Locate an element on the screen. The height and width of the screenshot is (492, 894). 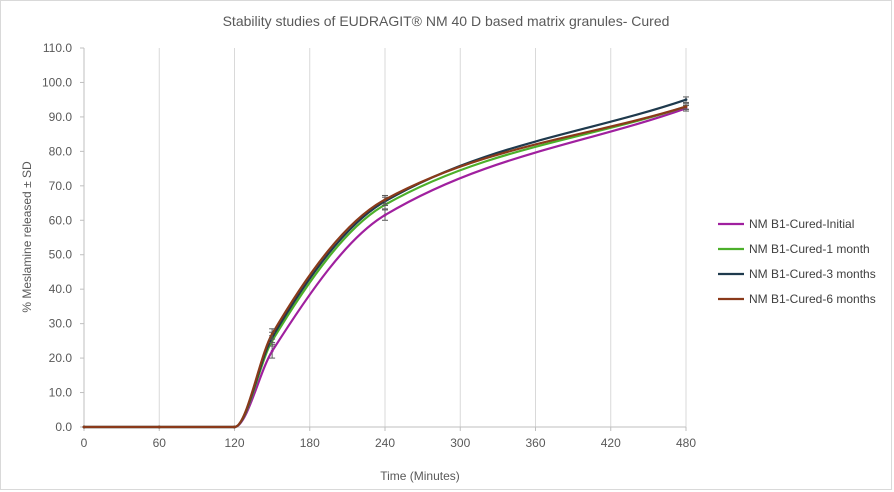
y-tick-label: 70.0 is located at coordinates (61, 186).